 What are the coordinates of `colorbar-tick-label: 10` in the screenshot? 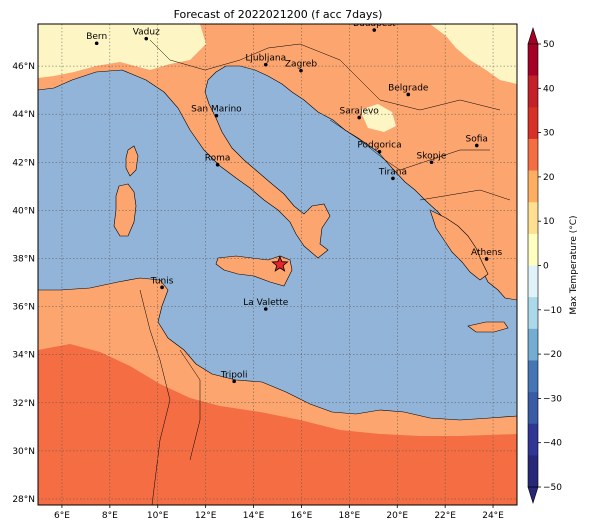 It's located at (549, 222).